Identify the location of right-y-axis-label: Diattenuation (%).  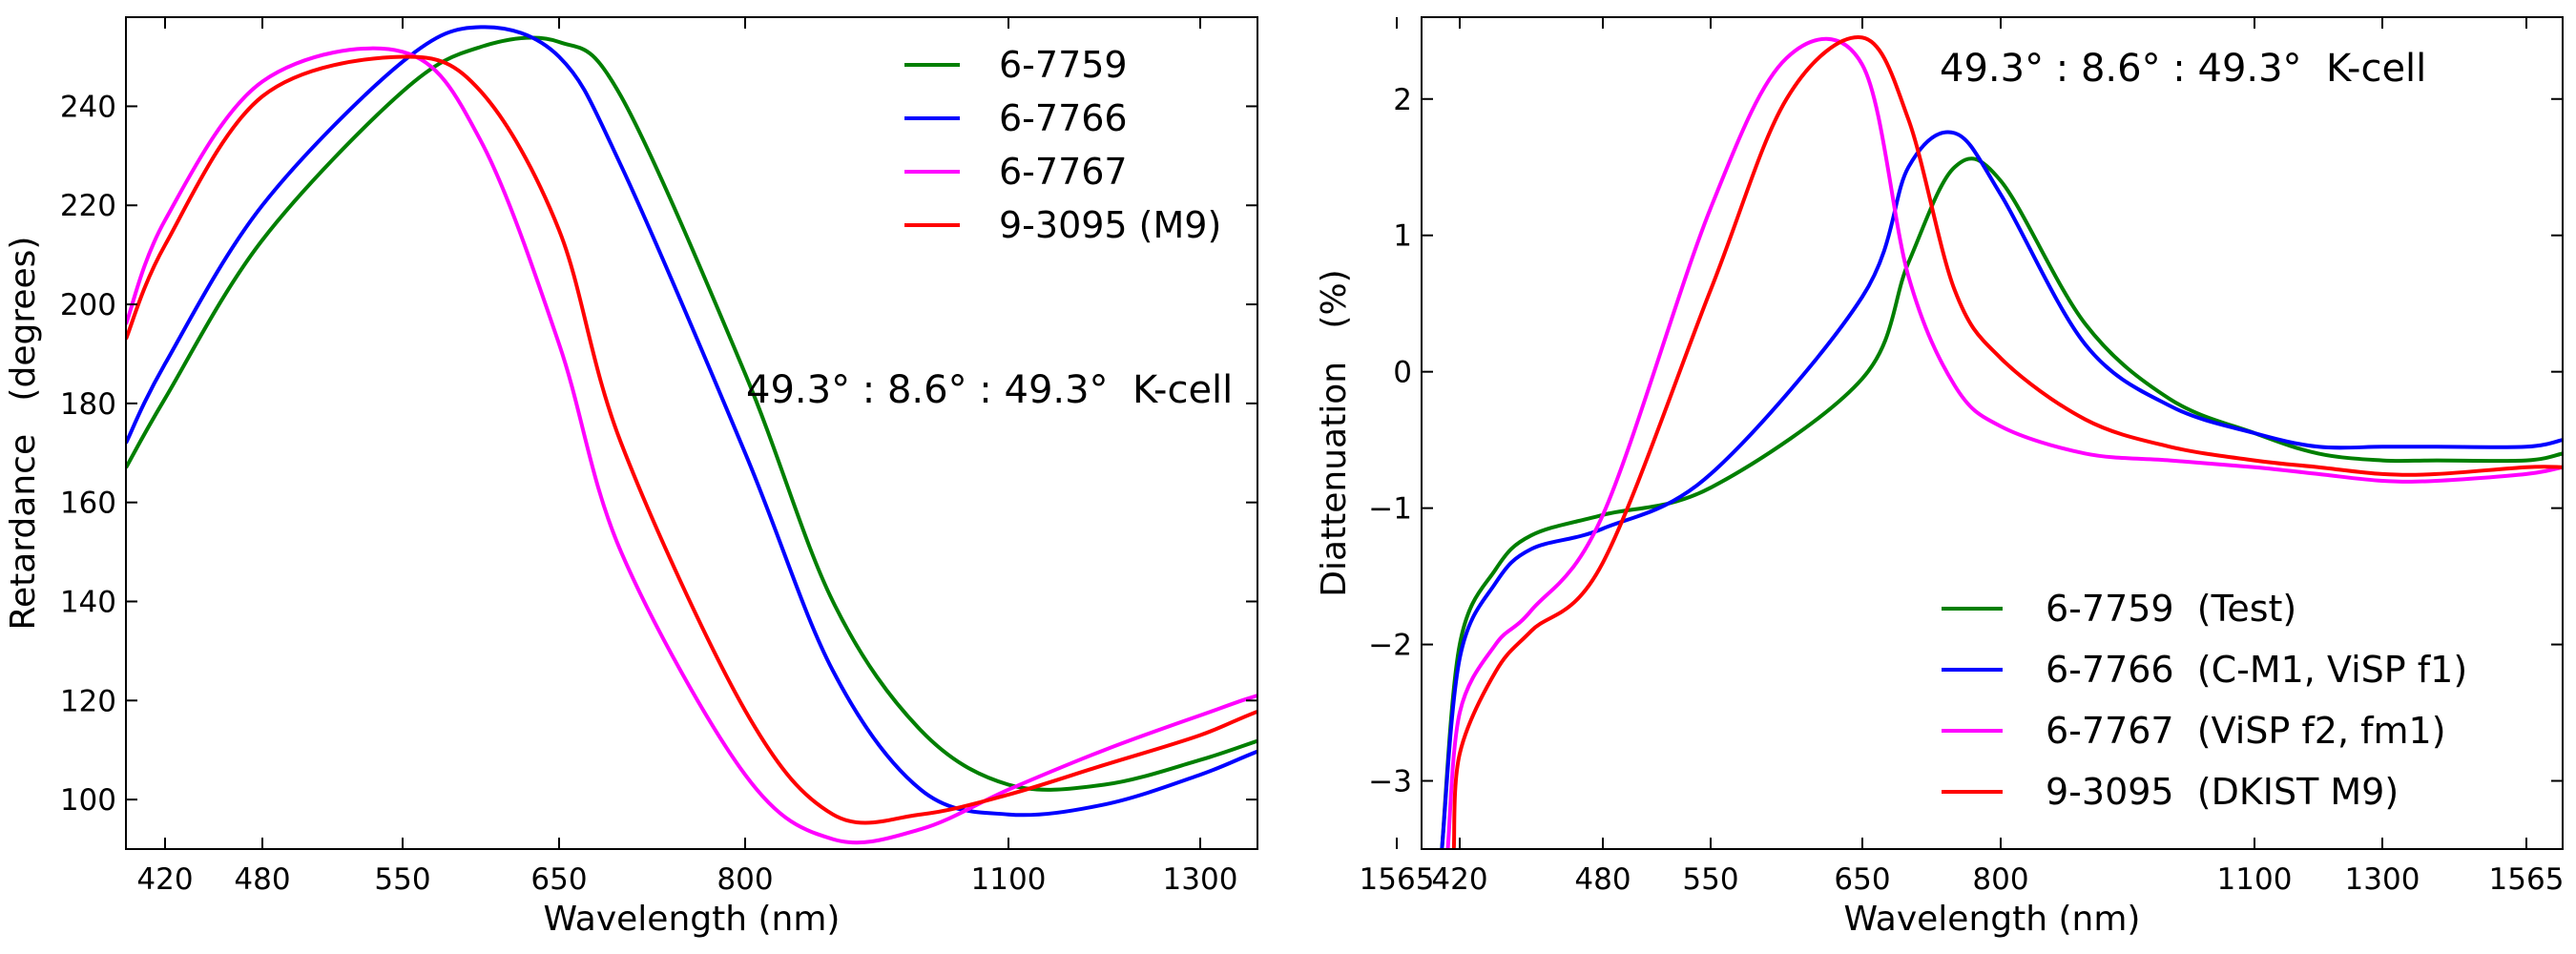
(1334, 433).